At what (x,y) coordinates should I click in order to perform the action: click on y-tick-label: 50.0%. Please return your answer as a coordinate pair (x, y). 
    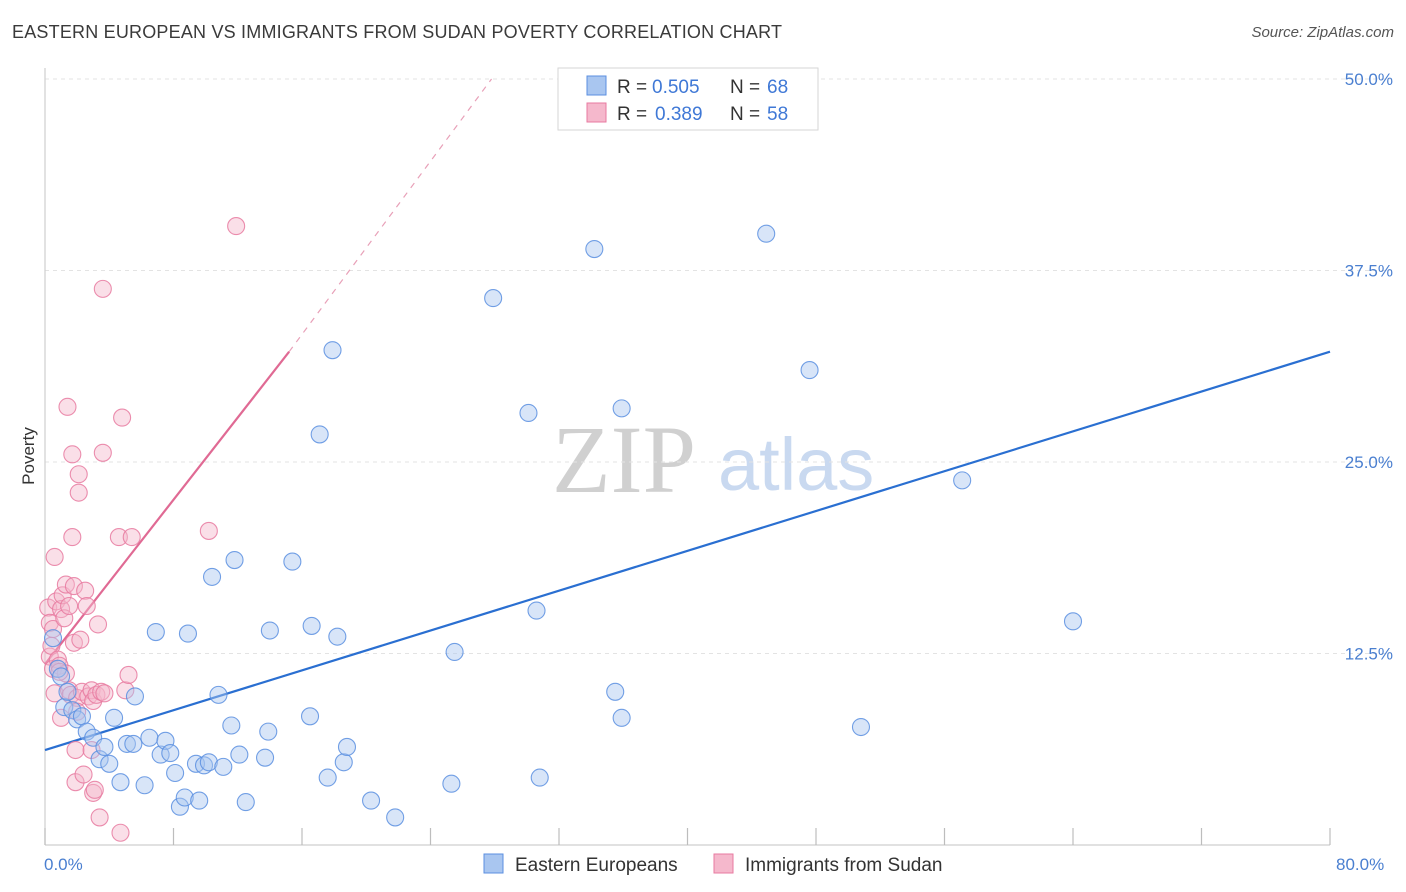
    Looking at the image, I should click on (1369, 79).